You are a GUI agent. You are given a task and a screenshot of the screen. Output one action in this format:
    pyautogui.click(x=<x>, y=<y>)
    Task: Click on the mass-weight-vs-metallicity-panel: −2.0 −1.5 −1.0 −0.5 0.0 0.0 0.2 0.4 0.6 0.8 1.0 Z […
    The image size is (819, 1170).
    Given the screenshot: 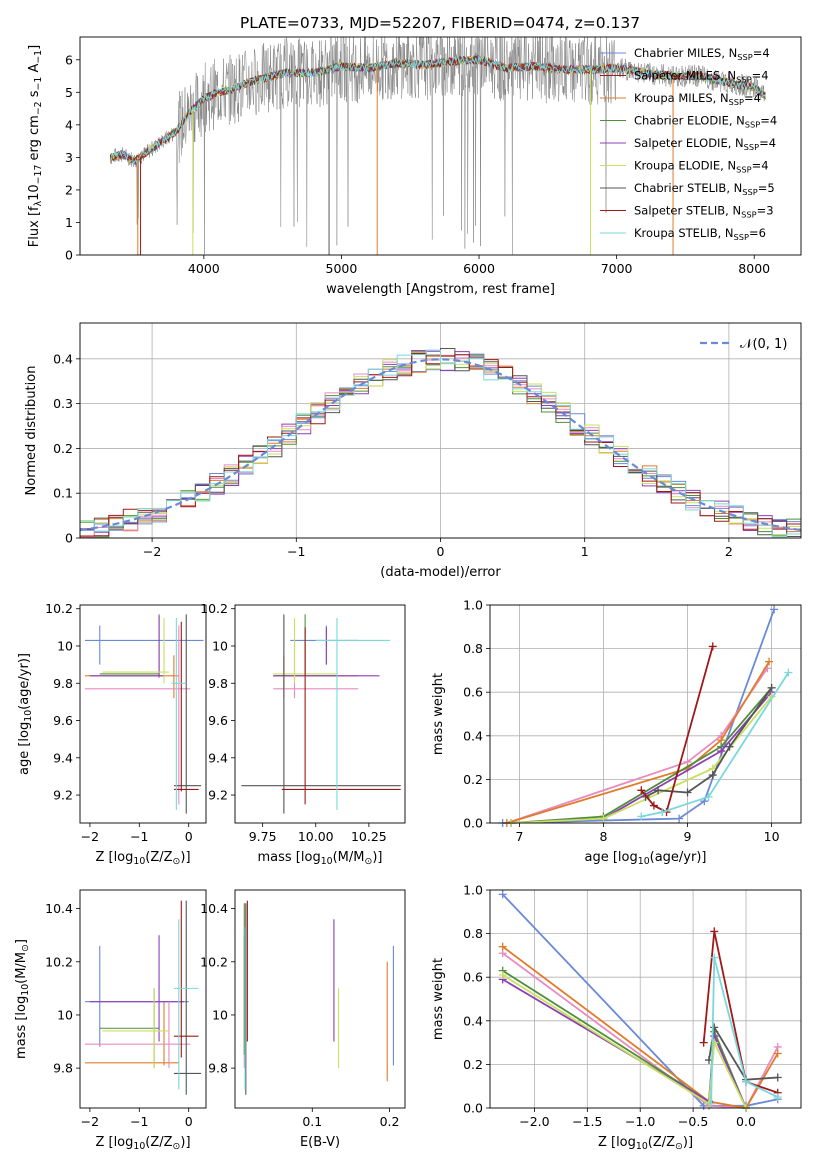 What is the action you would take?
    pyautogui.click(x=616, y=1017)
    